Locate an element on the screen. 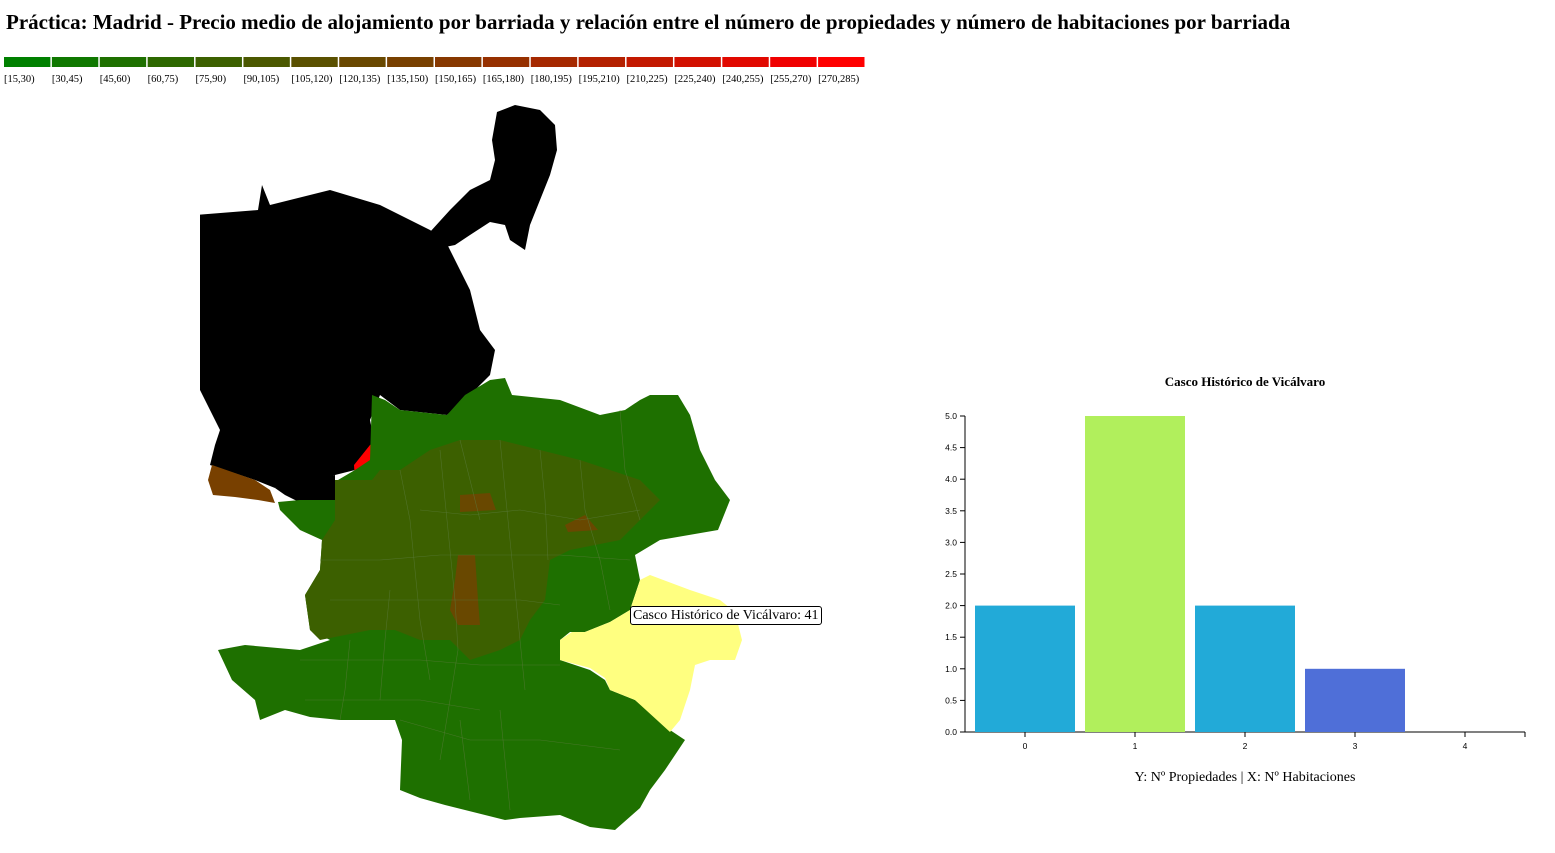 The image size is (1555, 853). map-region-salamanca is located at coordinates (478, 502).